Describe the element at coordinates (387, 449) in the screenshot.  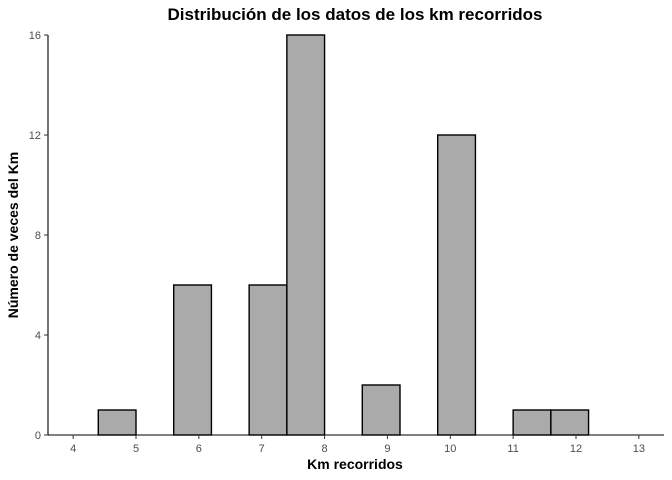
I see `x-tick-label: 9` at that location.